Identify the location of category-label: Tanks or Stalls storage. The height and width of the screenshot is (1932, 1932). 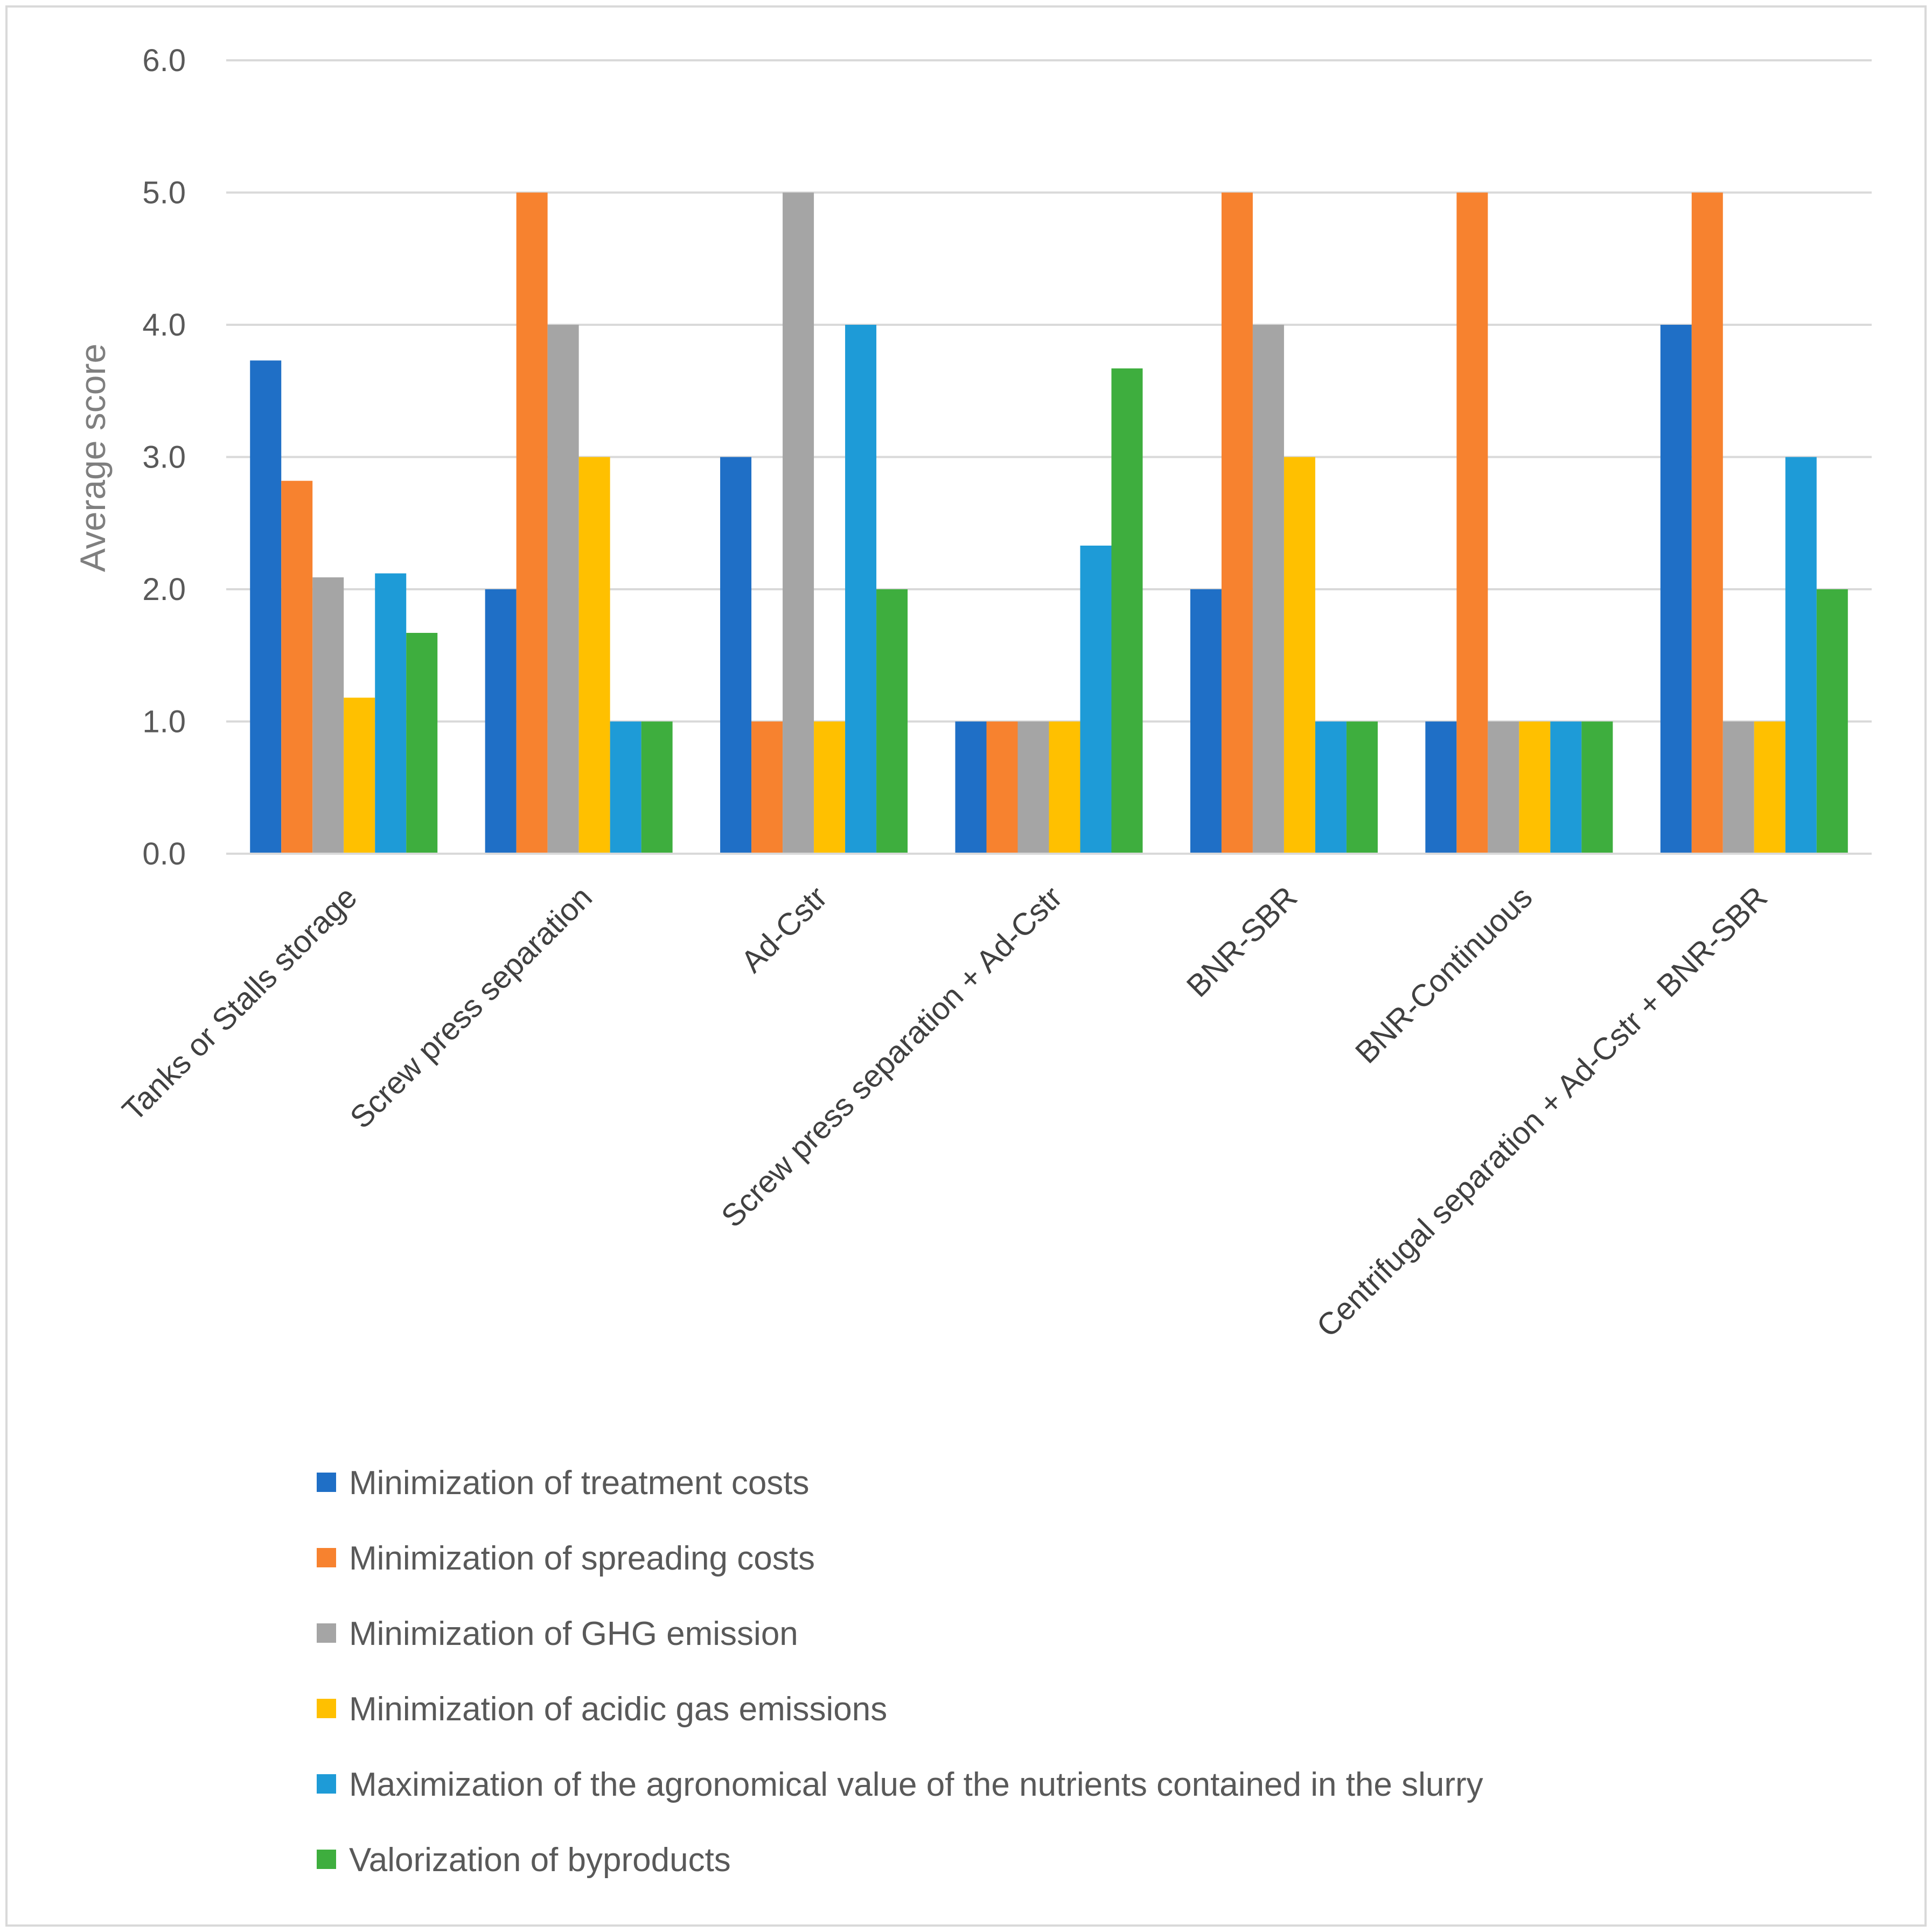
(240, 1004).